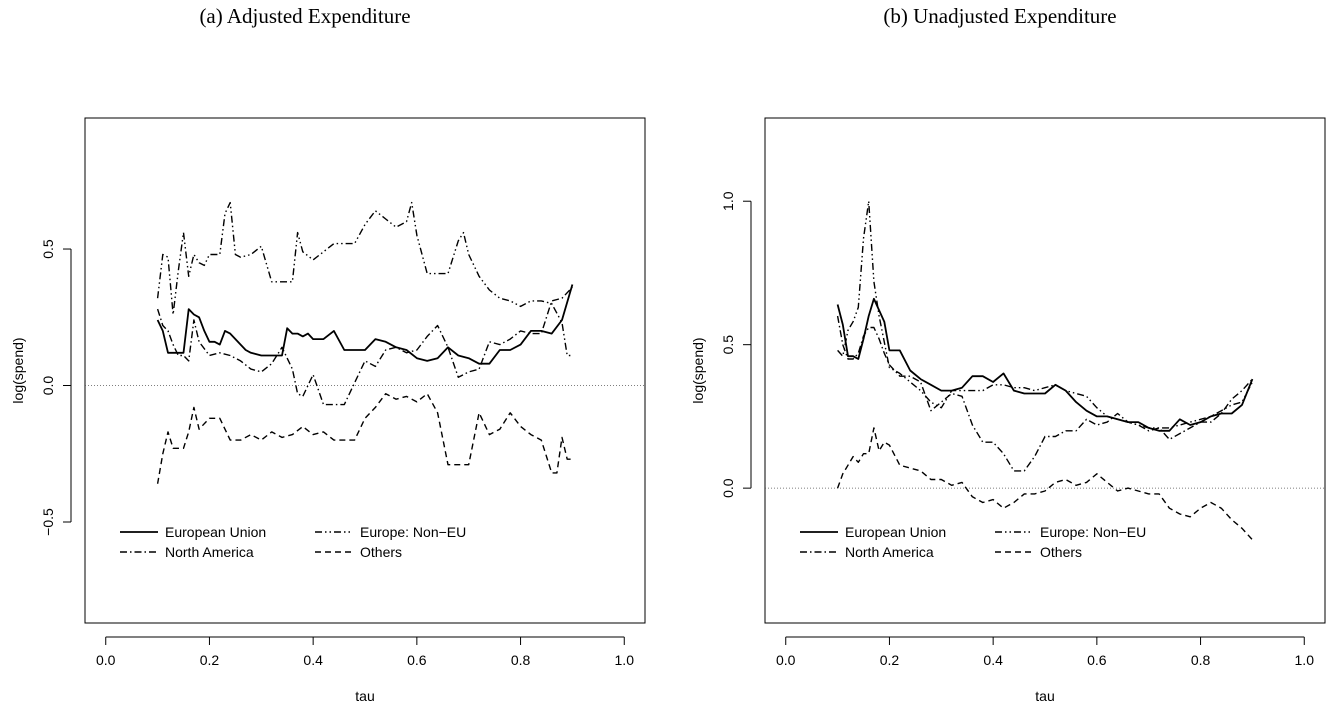 This screenshot has height=708, width=1334. What do you see at coordinates (728, 201) in the screenshot?
I see `y-tick-label: 1.0` at bounding box center [728, 201].